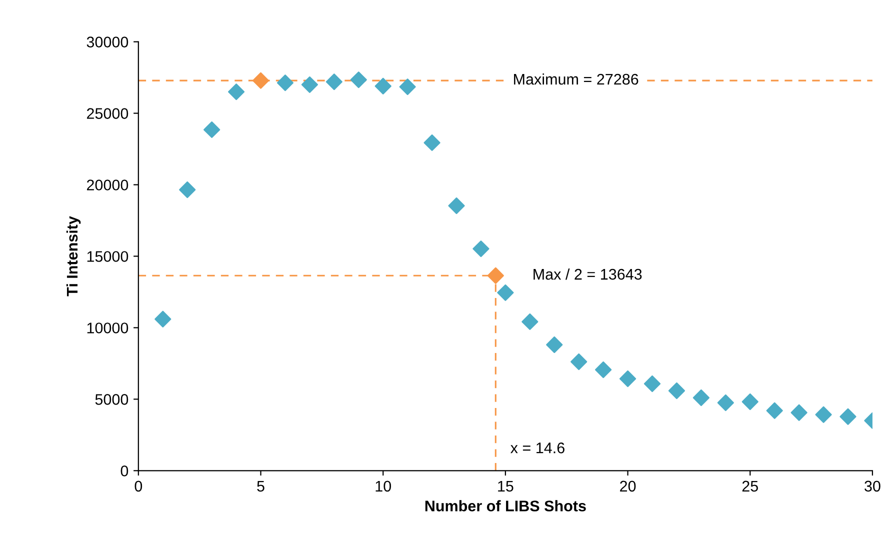 The width and height of the screenshot is (893, 557). Describe the element at coordinates (872, 486) in the screenshot. I see `x-tick-label: 30` at that location.